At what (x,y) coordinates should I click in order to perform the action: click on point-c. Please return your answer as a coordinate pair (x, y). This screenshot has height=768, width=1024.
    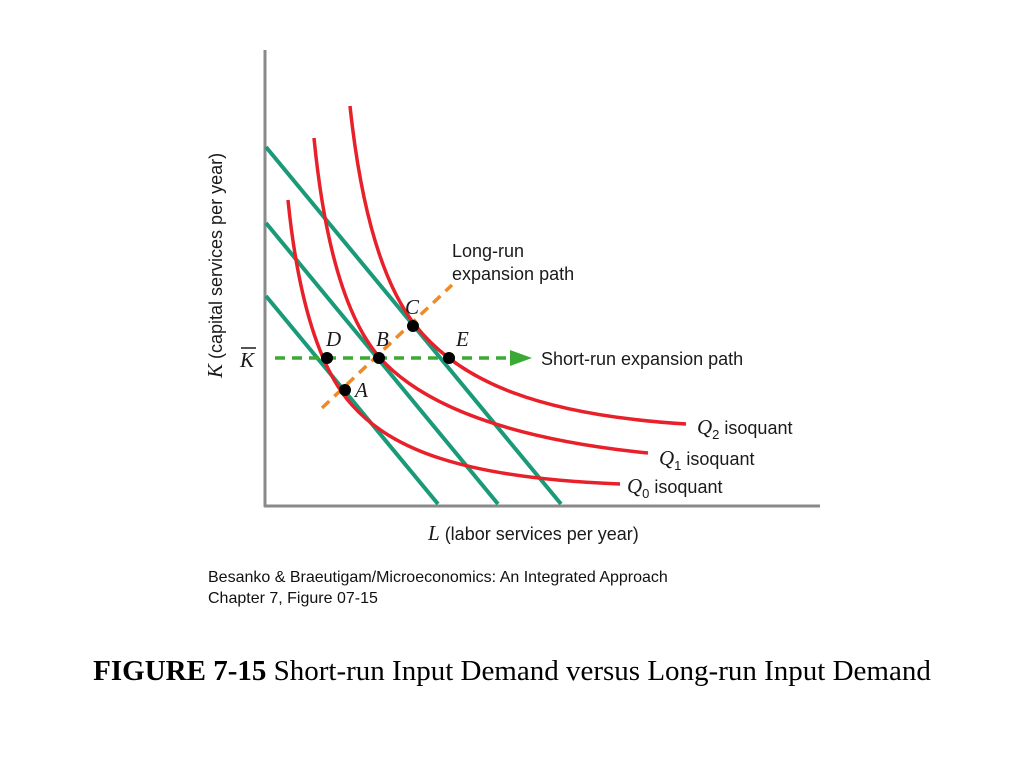
    Looking at the image, I should click on (413, 326).